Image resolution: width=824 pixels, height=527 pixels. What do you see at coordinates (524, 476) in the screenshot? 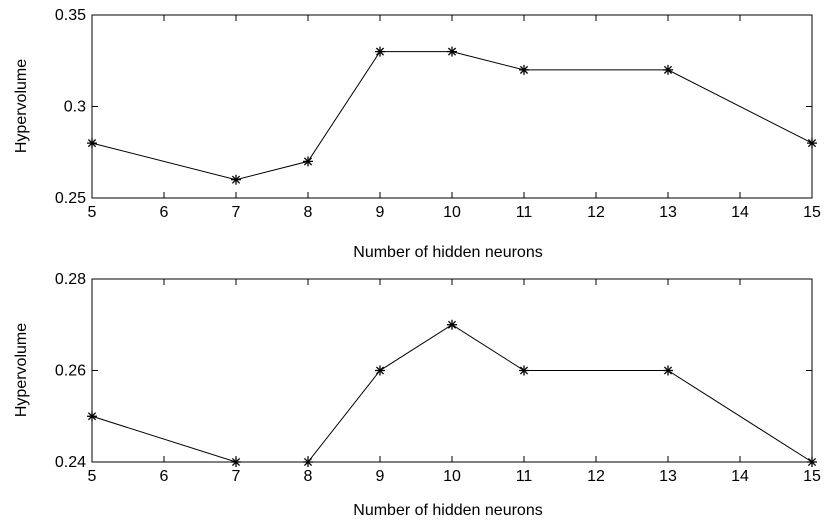
I see `bottom-xtick-label: 11` at bounding box center [524, 476].